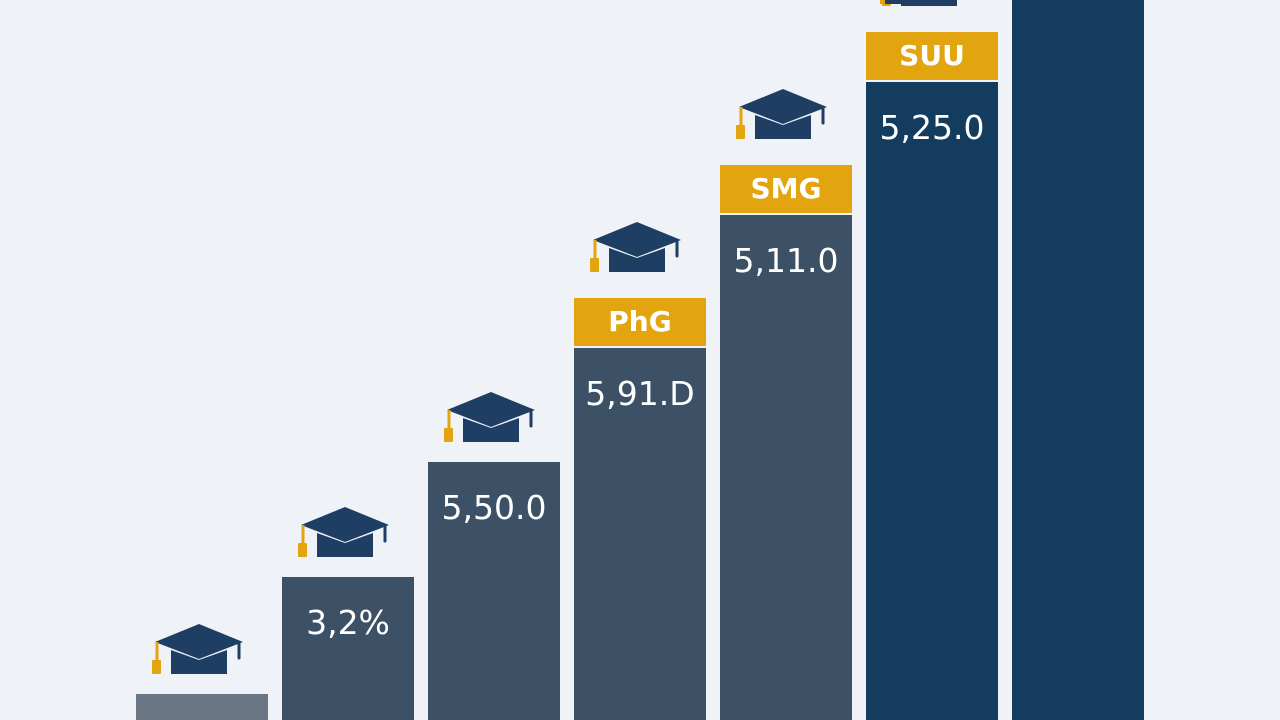 The height and width of the screenshot is (720, 1280). I want to click on data-label: 5,91.D, so click(639, 393).